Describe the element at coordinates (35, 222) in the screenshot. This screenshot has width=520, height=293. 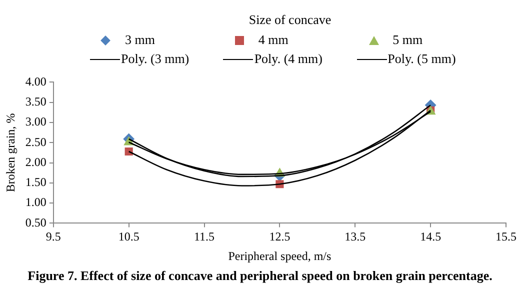
I see `y-tick-label: 0.50` at that location.